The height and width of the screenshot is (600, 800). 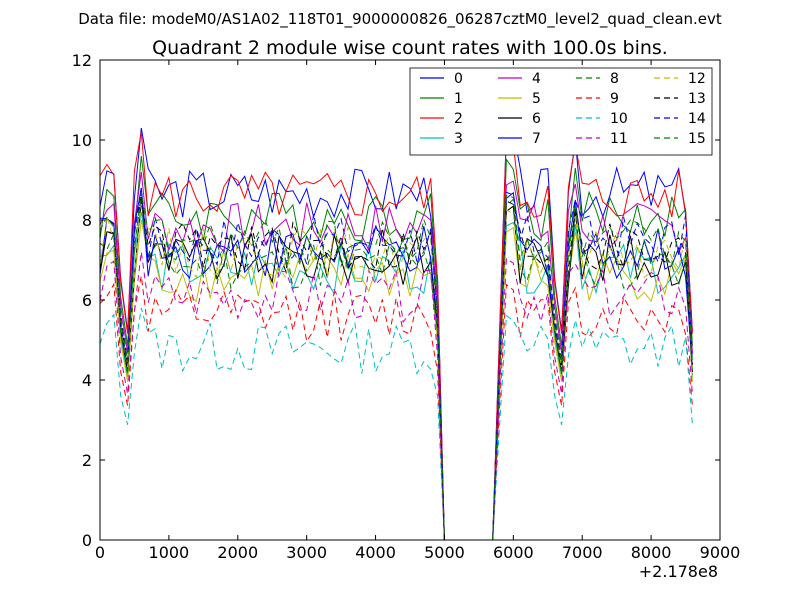 I want to click on y-tick-label: 12, so click(x=82, y=60).